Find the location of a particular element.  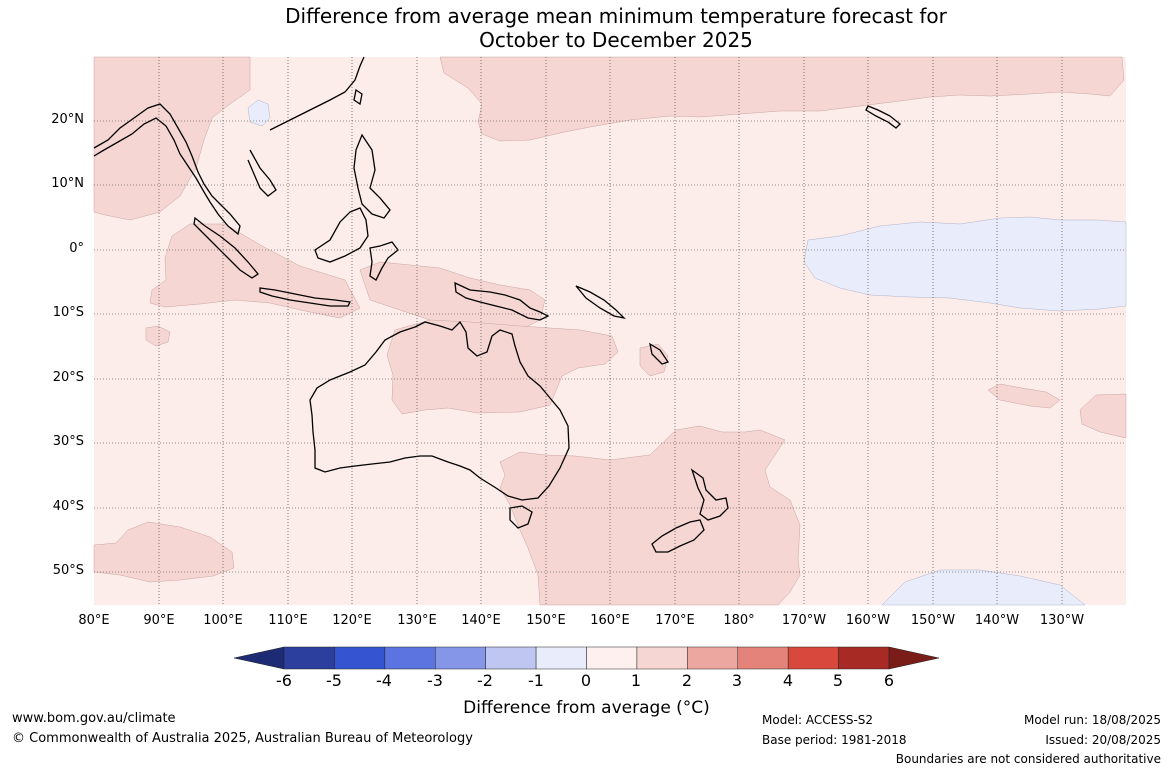

colorbar is located at coordinates (586, 658).